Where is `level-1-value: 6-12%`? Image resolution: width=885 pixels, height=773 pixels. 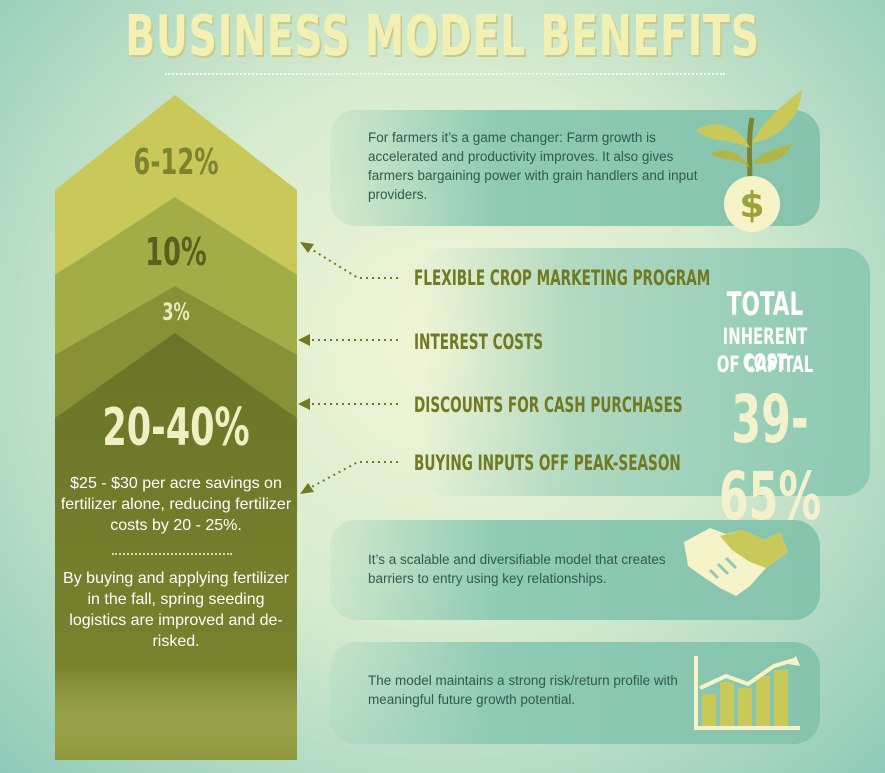 level-1-value: 6-12% is located at coordinates (176, 162).